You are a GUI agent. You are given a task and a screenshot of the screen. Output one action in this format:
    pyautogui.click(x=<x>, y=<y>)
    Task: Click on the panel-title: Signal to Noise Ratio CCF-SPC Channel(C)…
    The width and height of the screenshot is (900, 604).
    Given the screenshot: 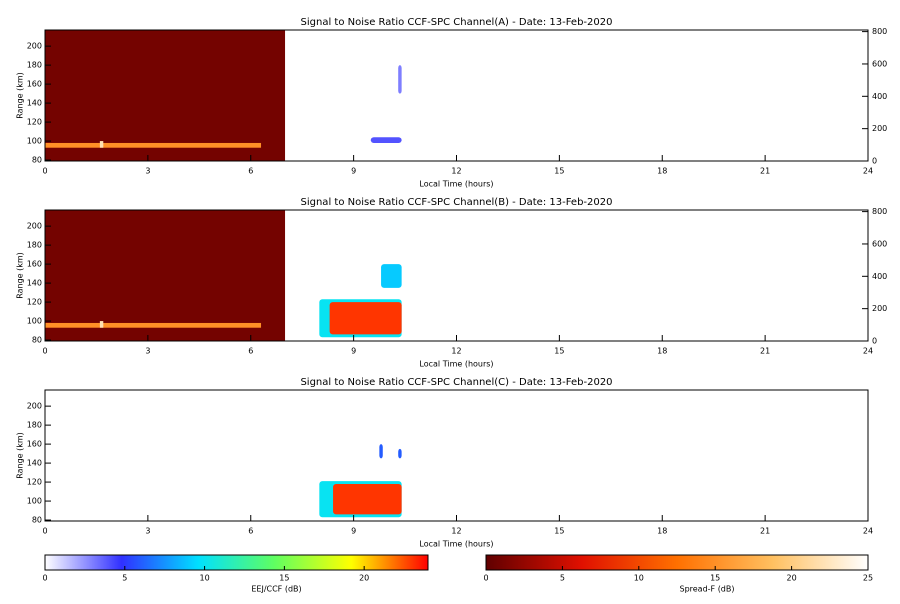 What is the action you would take?
    pyautogui.click(x=456, y=382)
    